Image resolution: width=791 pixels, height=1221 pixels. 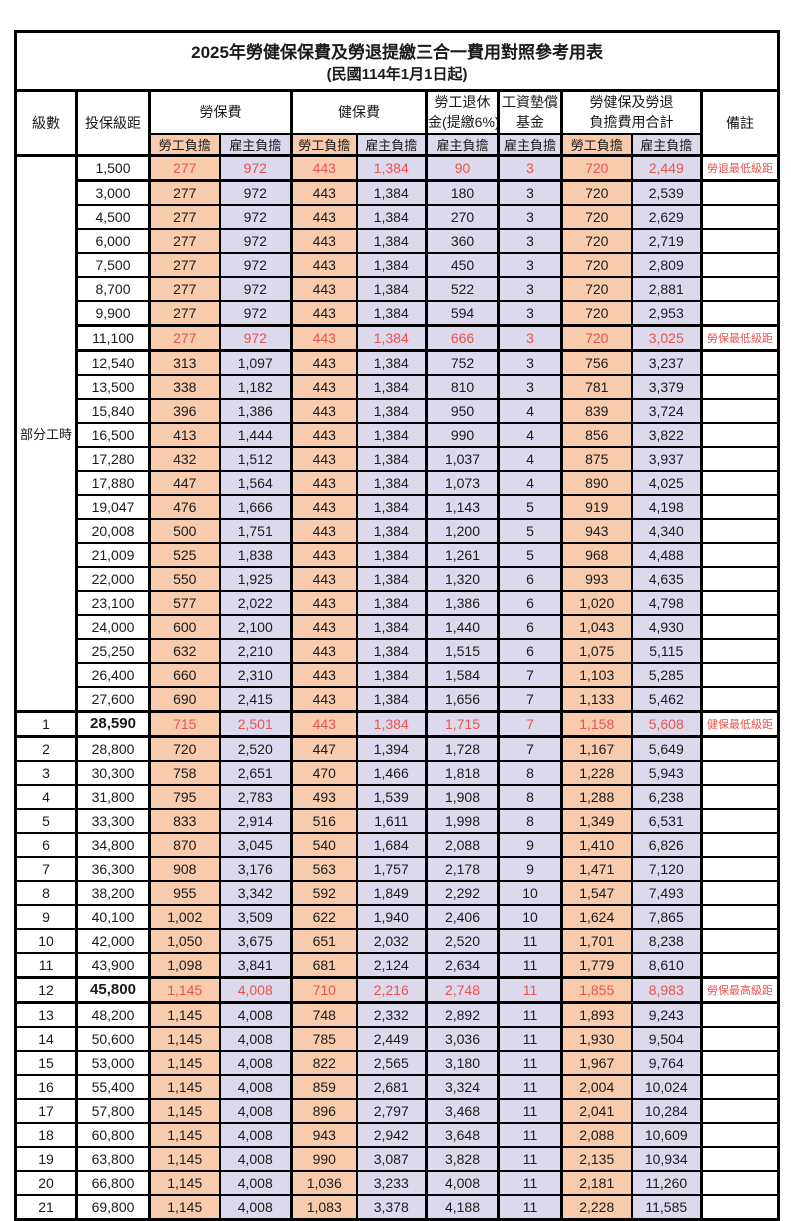 I want to click on value-cell: 710, so click(x=324, y=989).